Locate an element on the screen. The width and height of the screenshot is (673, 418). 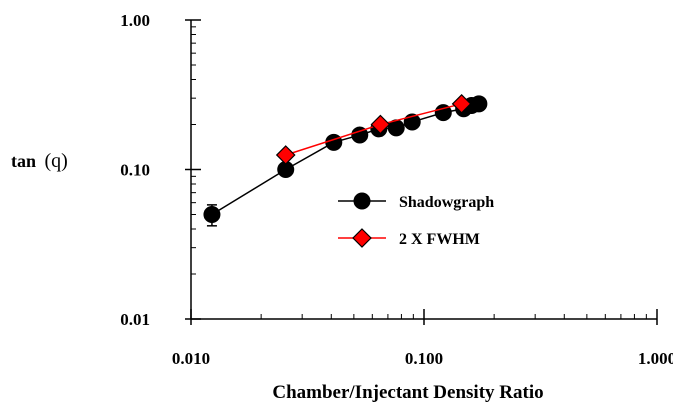
x-tick-label: 0.100 is located at coordinates (424, 358).